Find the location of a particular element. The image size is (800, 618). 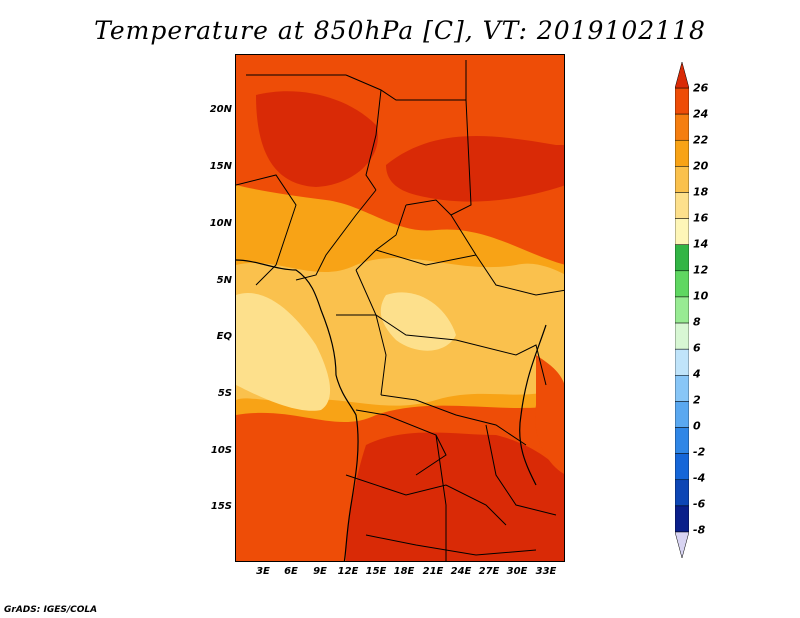

field-24-north-west is located at coordinates (317, 139).